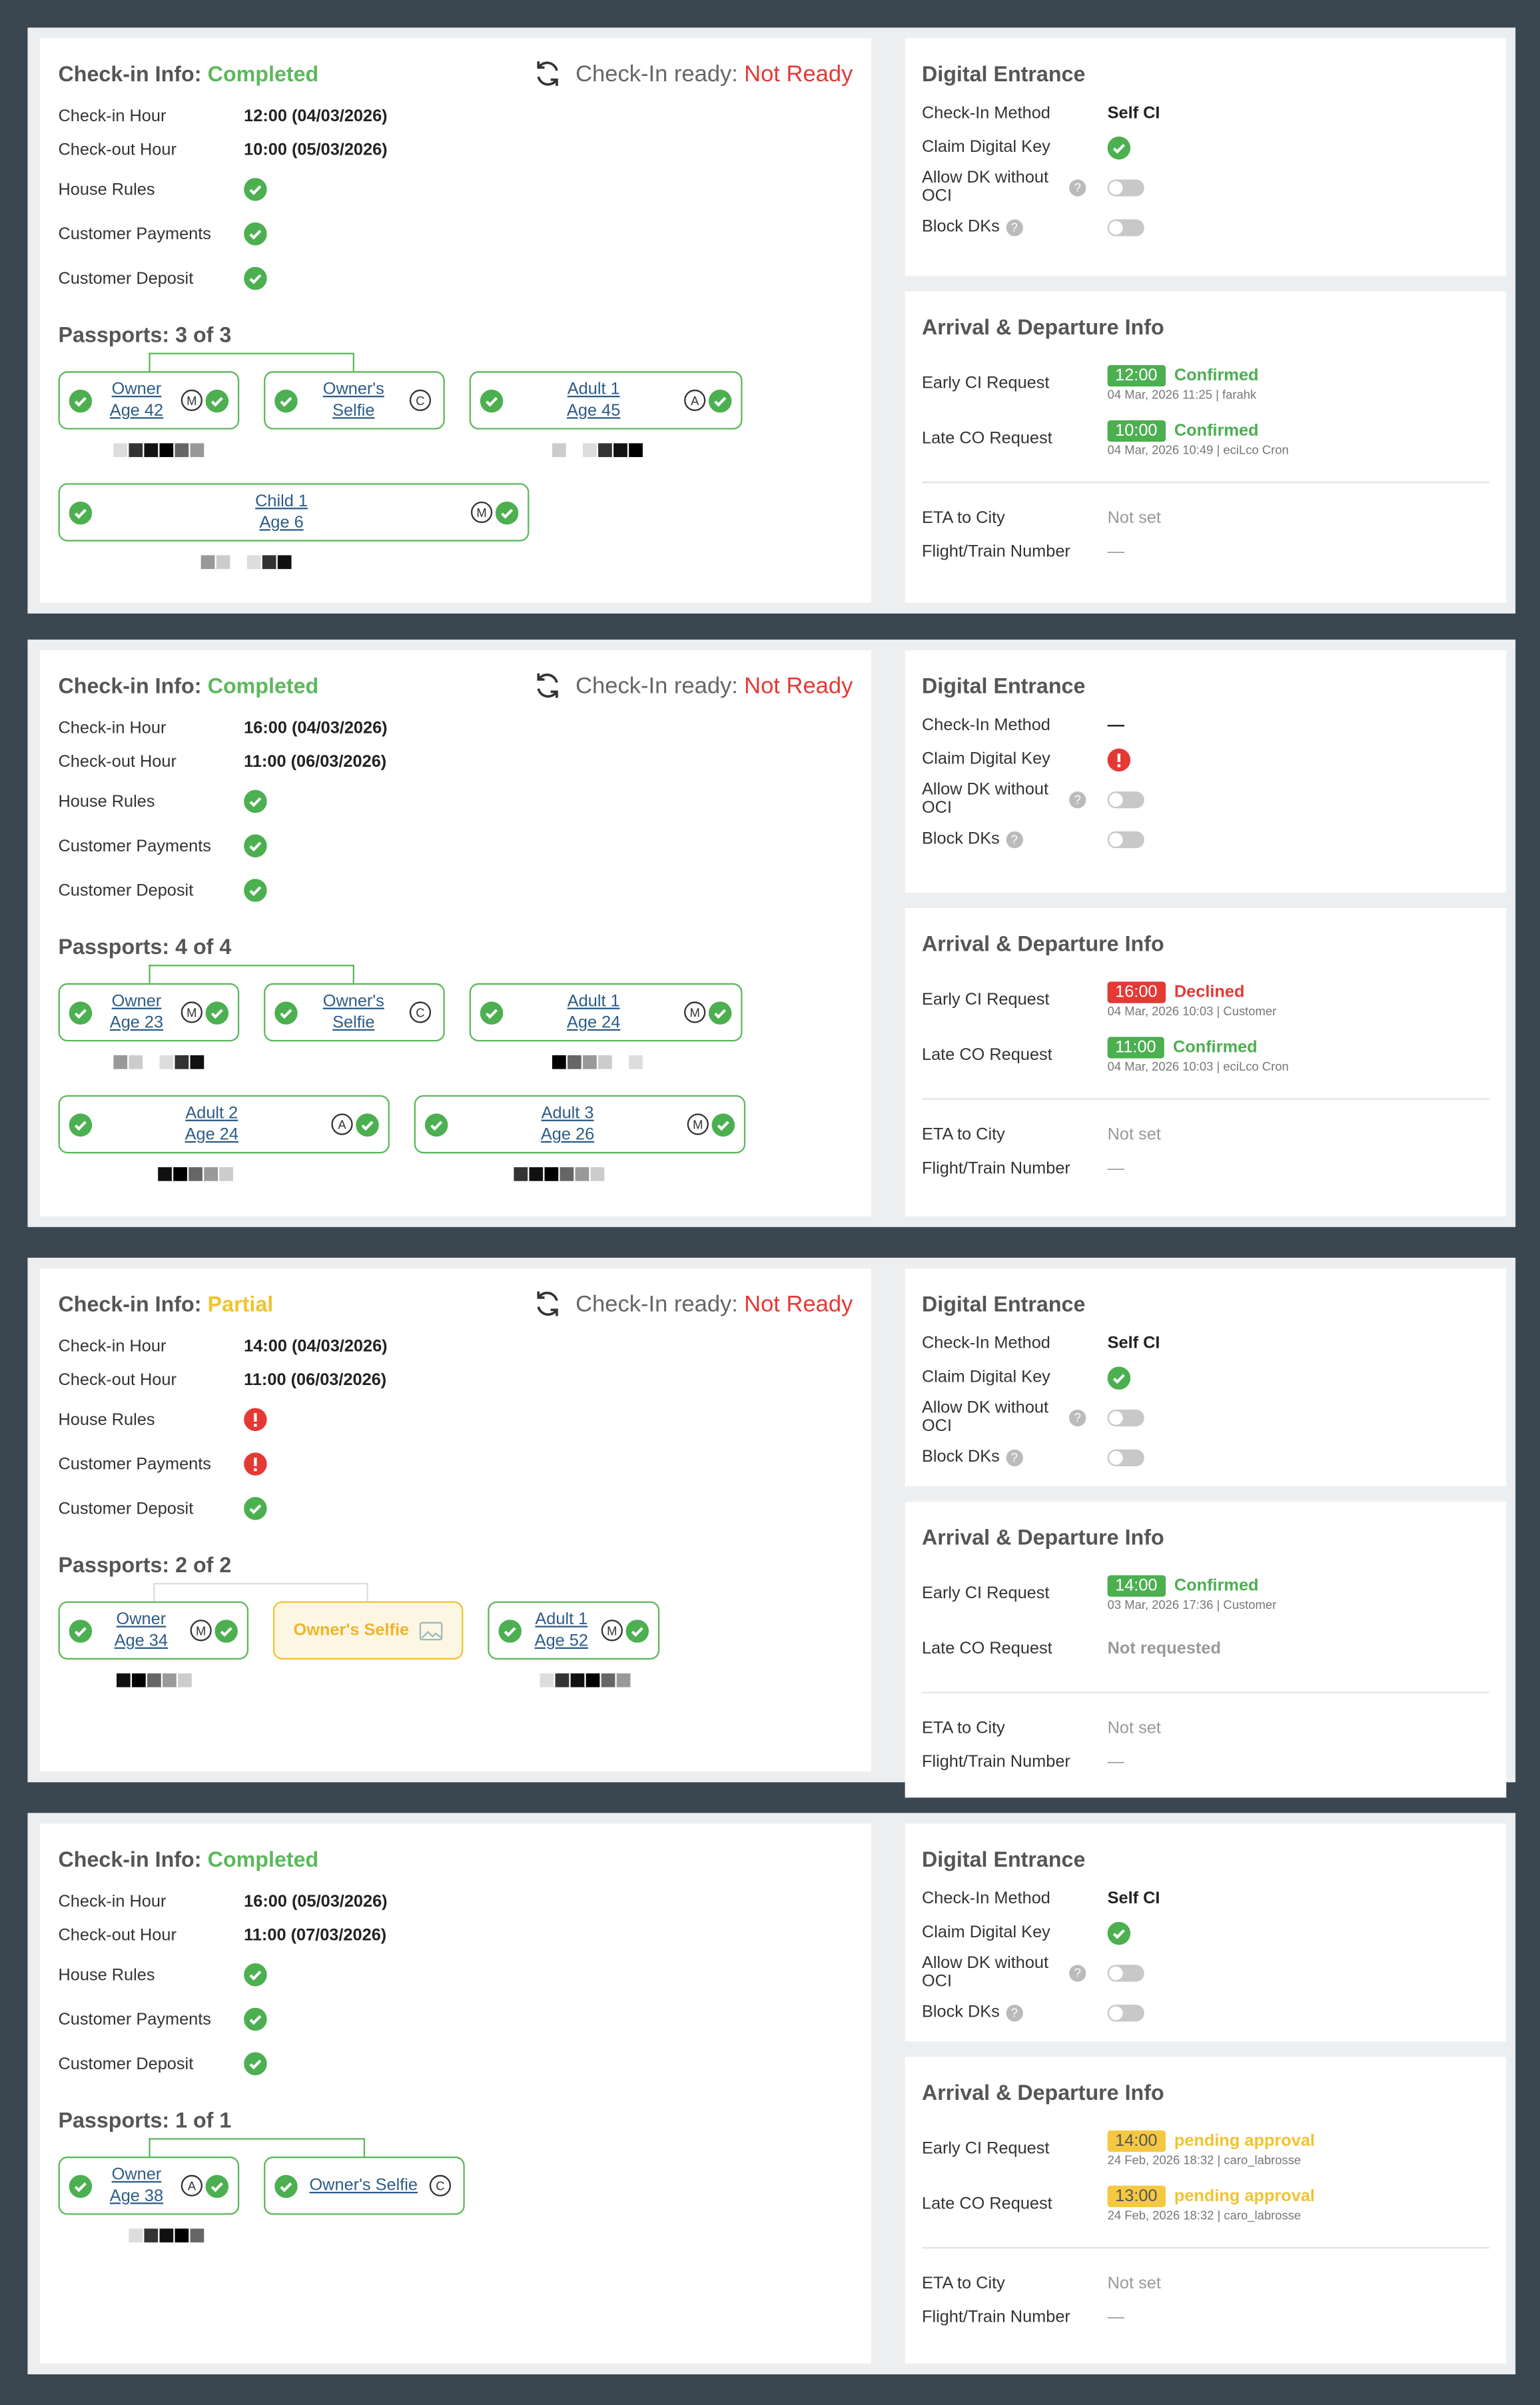 The image size is (1540, 2405). What do you see at coordinates (281, 523) in the screenshot?
I see `passport-link: Age 6` at bounding box center [281, 523].